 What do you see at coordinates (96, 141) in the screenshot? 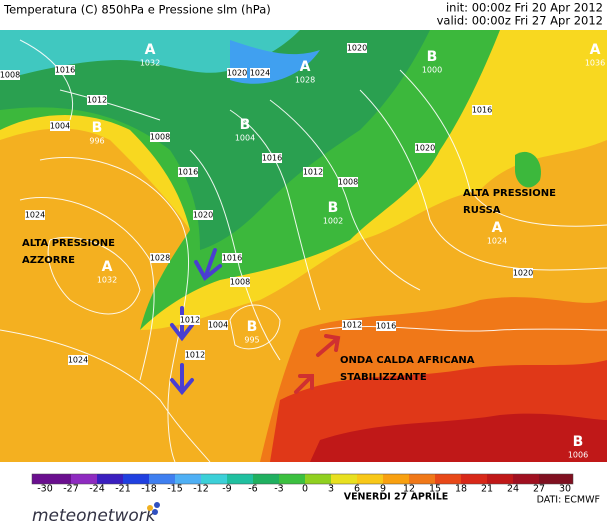
I see `center-value: 996` at bounding box center [96, 141].